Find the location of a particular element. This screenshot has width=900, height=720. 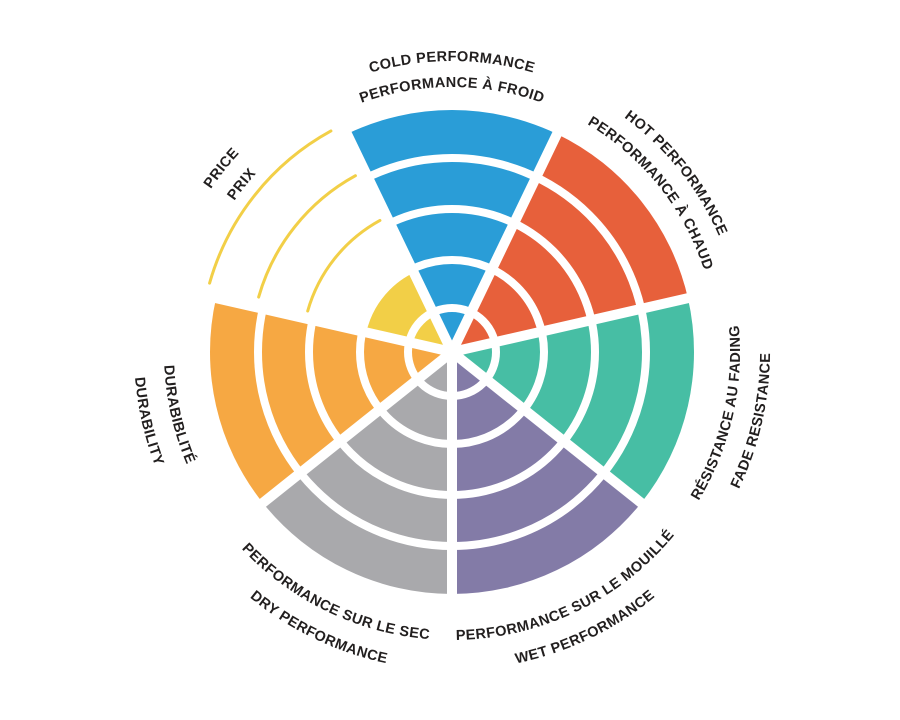

durability-sector-wedge is located at coordinates (331, 400).